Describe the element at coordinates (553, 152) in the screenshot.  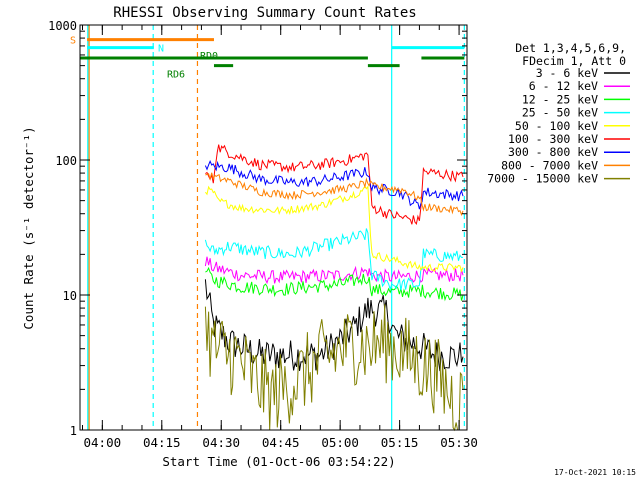
I see `legend-label: 300 - 800 keV` at that location.